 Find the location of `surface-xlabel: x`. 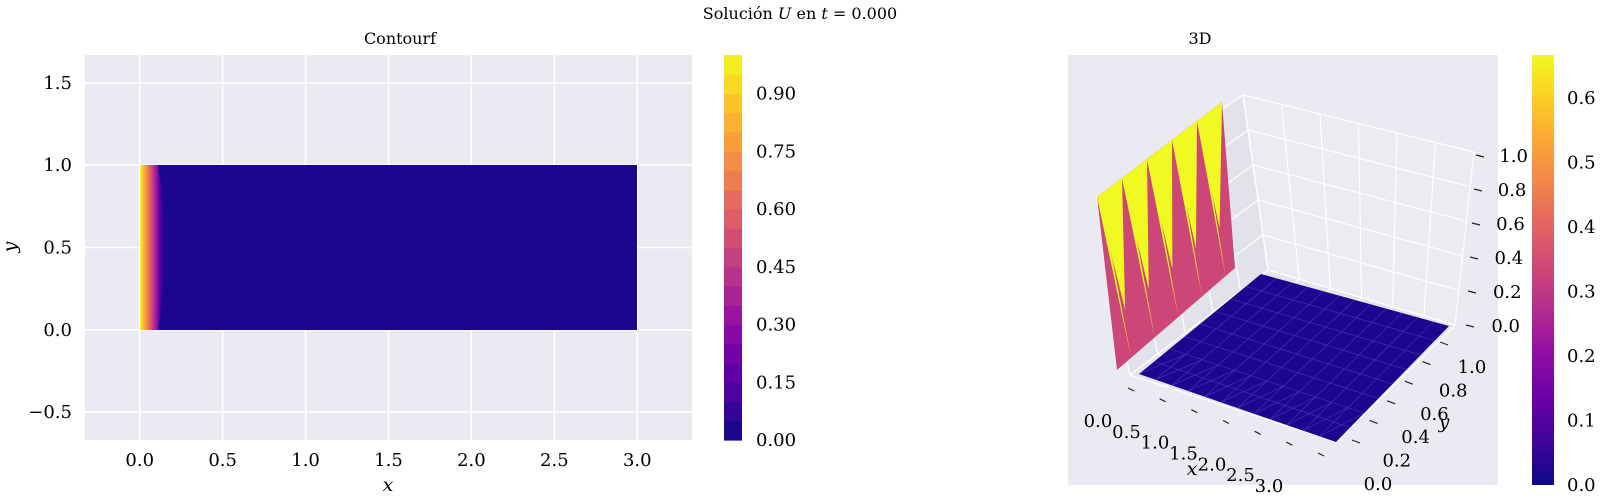

surface-xlabel: x is located at coordinates (1192, 469).